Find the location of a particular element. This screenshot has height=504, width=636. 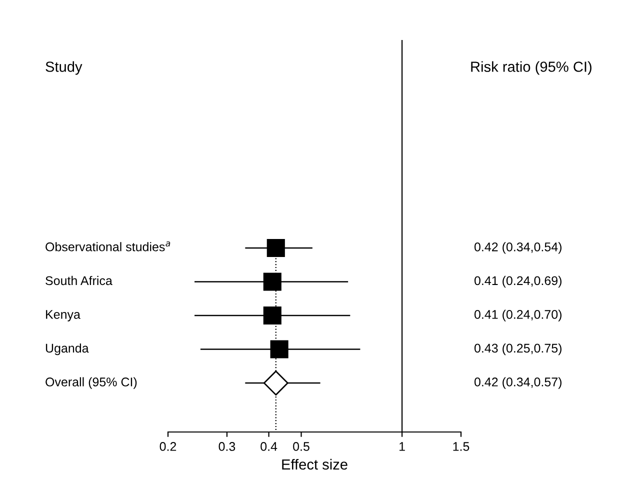

y-tick-label: South Africa is located at coordinates (79, 281).